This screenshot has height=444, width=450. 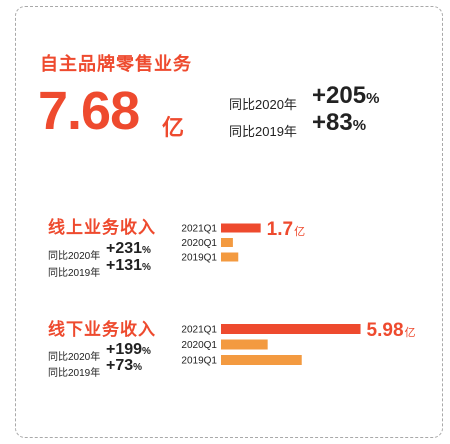 I want to click on online-tick-2020Q1: 2020Q1, so click(x=199, y=243).